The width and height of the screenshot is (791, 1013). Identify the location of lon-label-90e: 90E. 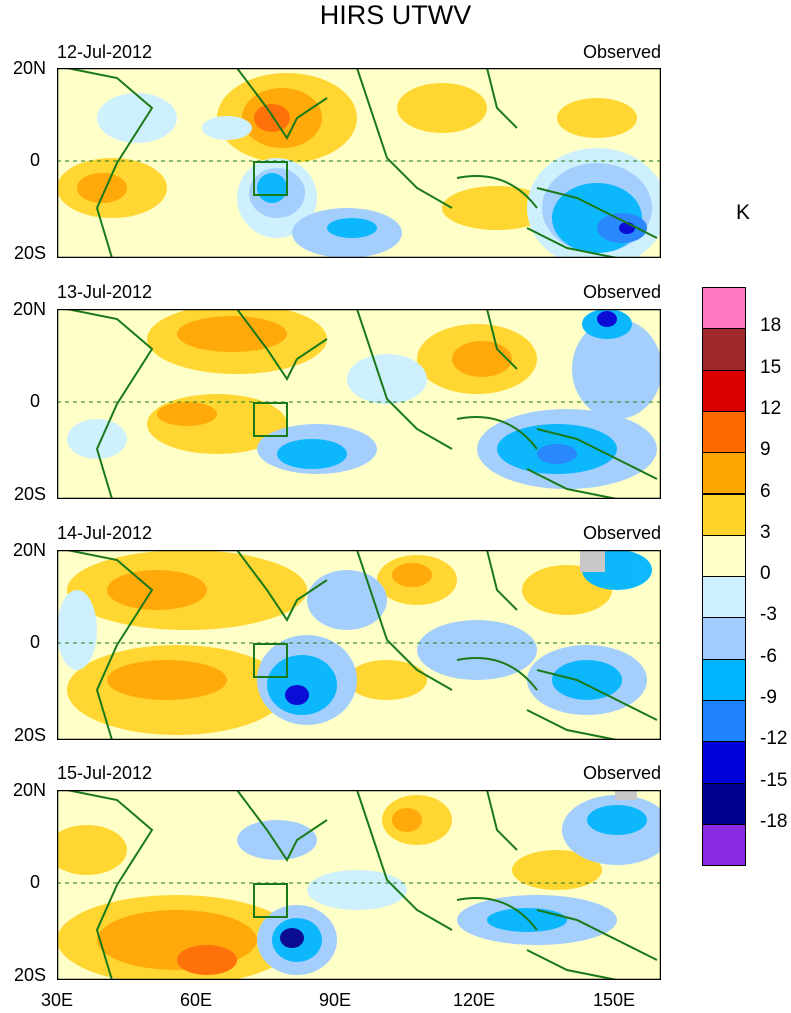
(335, 1000).